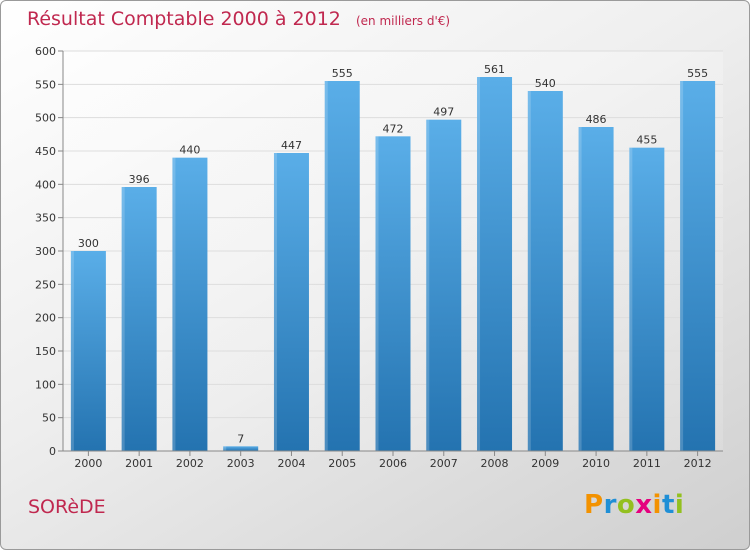 This screenshot has height=550, width=750. What do you see at coordinates (610, 505) in the screenshot?
I see `logo-letter: r` at bounding box center [610, 505].